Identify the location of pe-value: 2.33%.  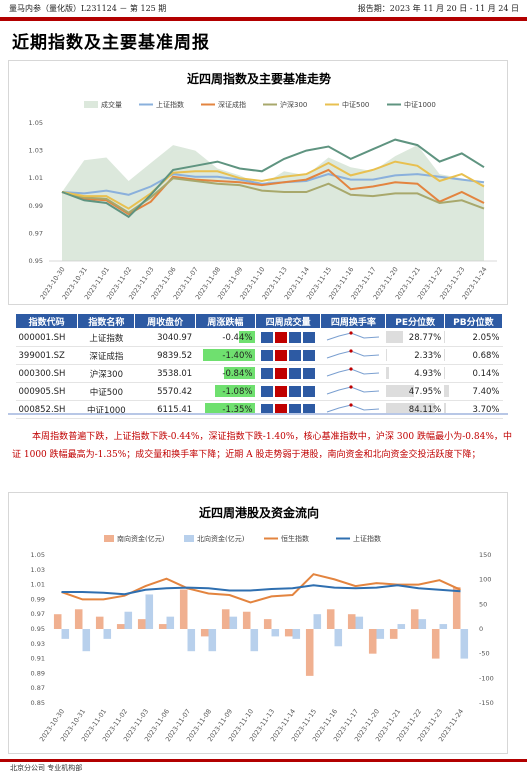
(428, 355).